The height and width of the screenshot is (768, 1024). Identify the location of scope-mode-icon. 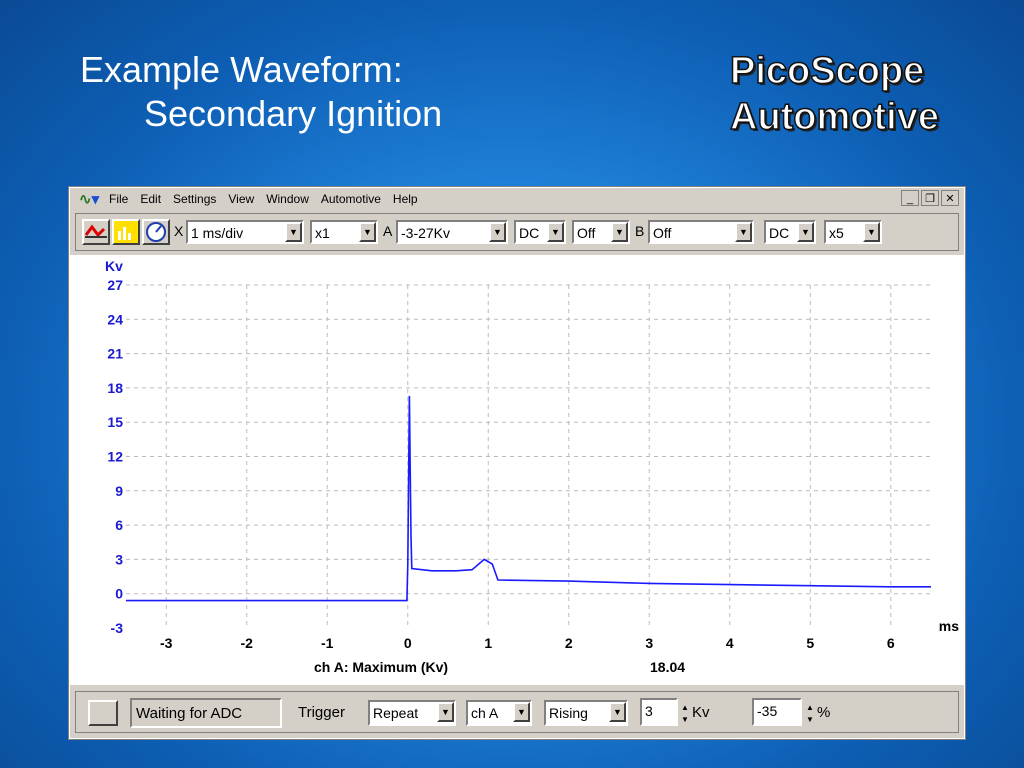
(96, 232).